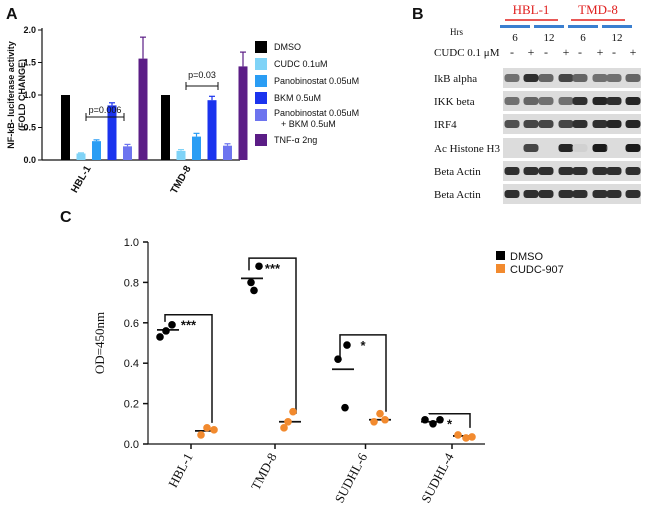  I want to click on chart-c-xtick-label: HBL-1, so click(180, 470).